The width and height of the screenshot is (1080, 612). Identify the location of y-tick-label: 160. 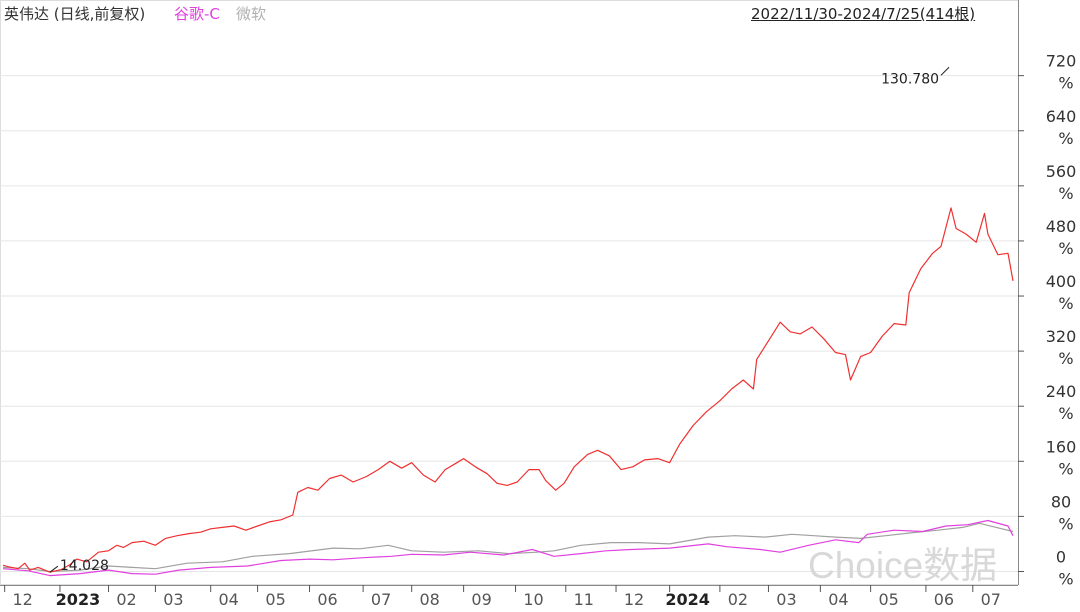
(1061, 446).